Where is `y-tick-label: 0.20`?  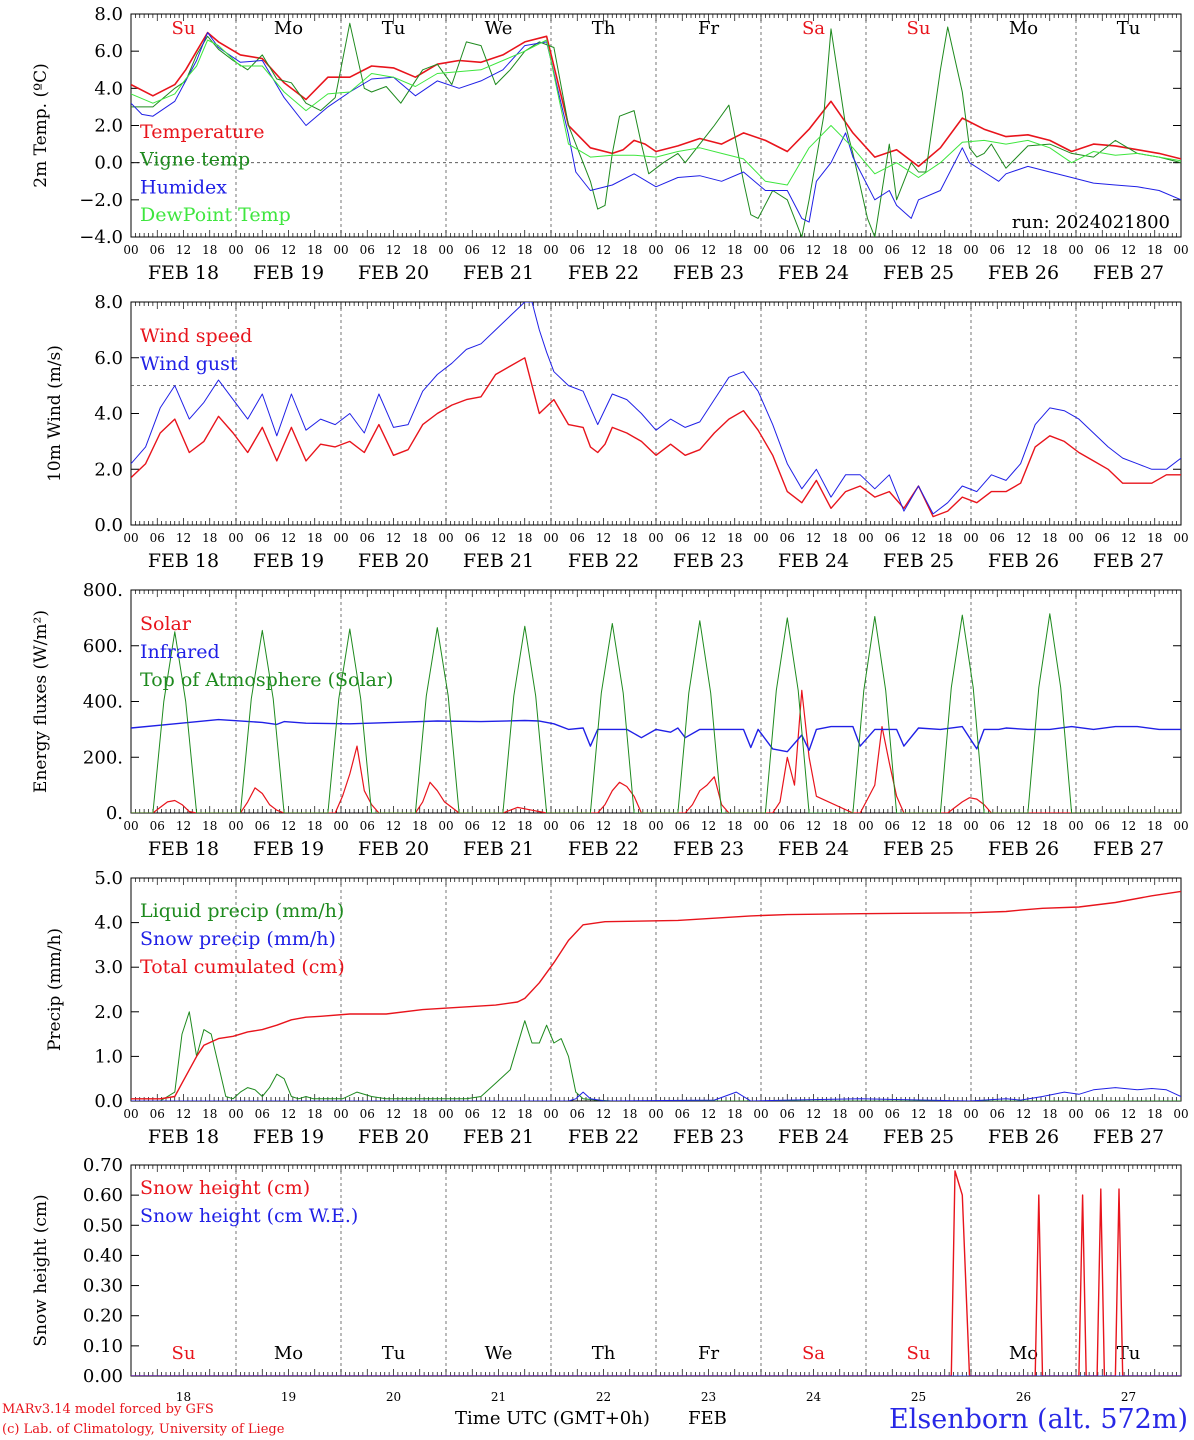
y-tick-label: 0.20 is located at coordinates (103, 1316).